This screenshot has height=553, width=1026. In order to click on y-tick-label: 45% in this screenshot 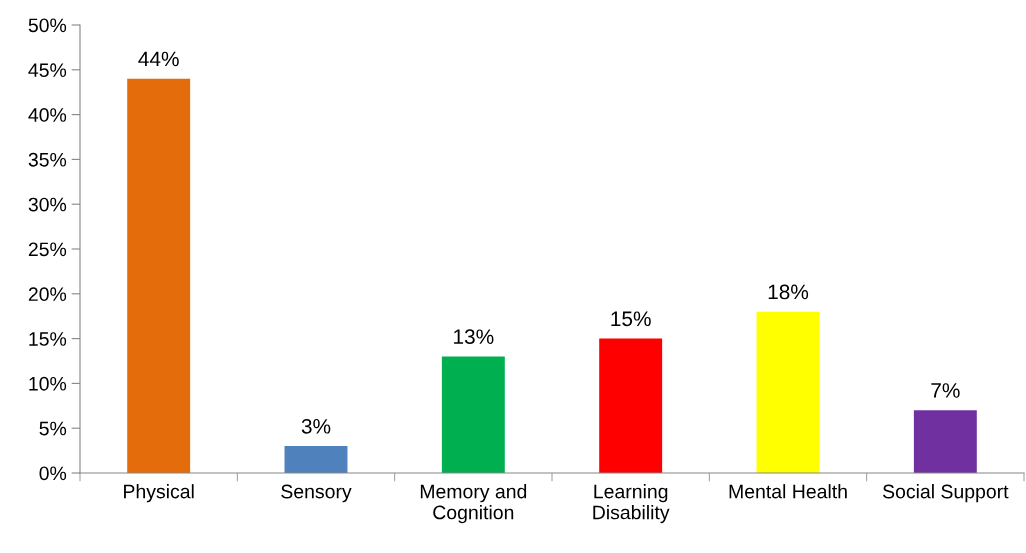, I will do `click(47, 70)`.